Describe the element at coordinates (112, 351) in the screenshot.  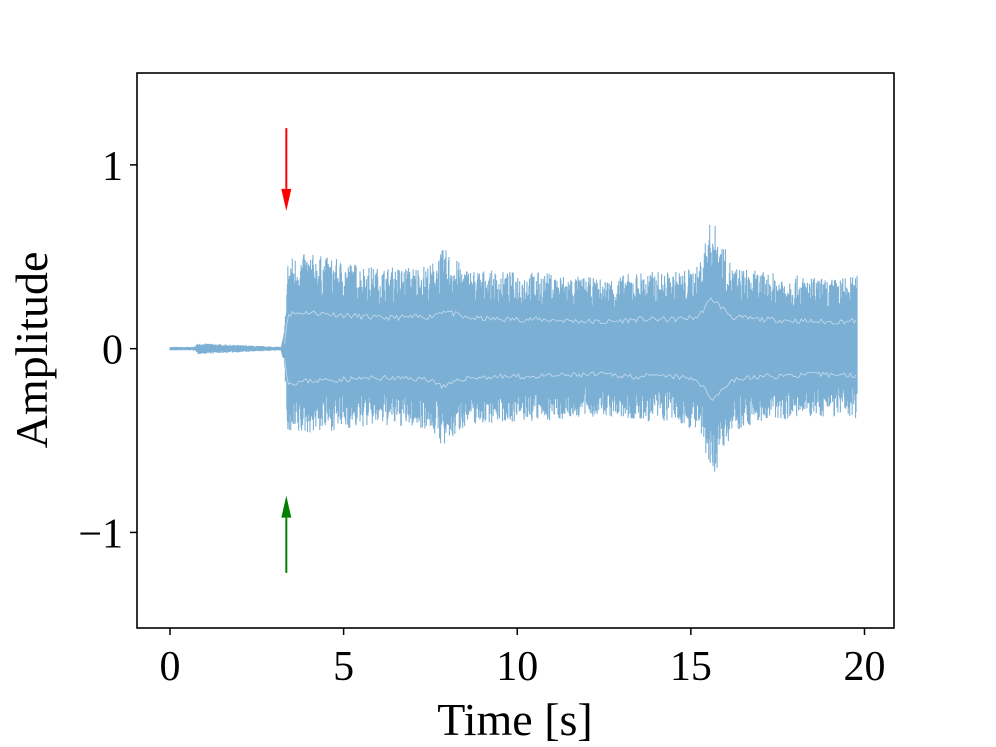
I see `y-tick-label: 0` at that location.